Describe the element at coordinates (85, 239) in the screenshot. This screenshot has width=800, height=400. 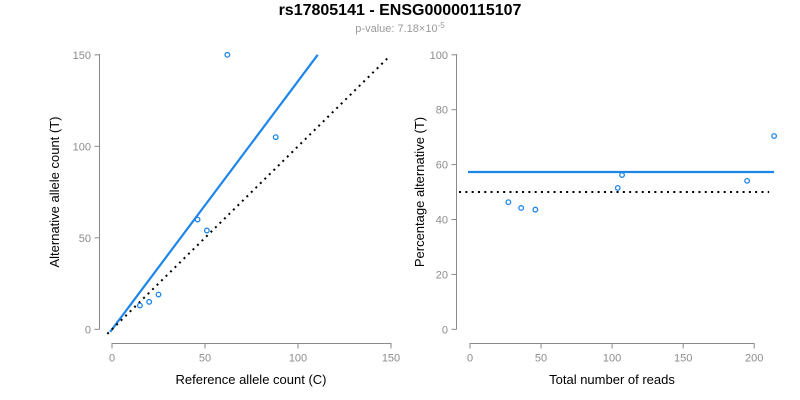
I see `y-tick-label: 50` at that location.